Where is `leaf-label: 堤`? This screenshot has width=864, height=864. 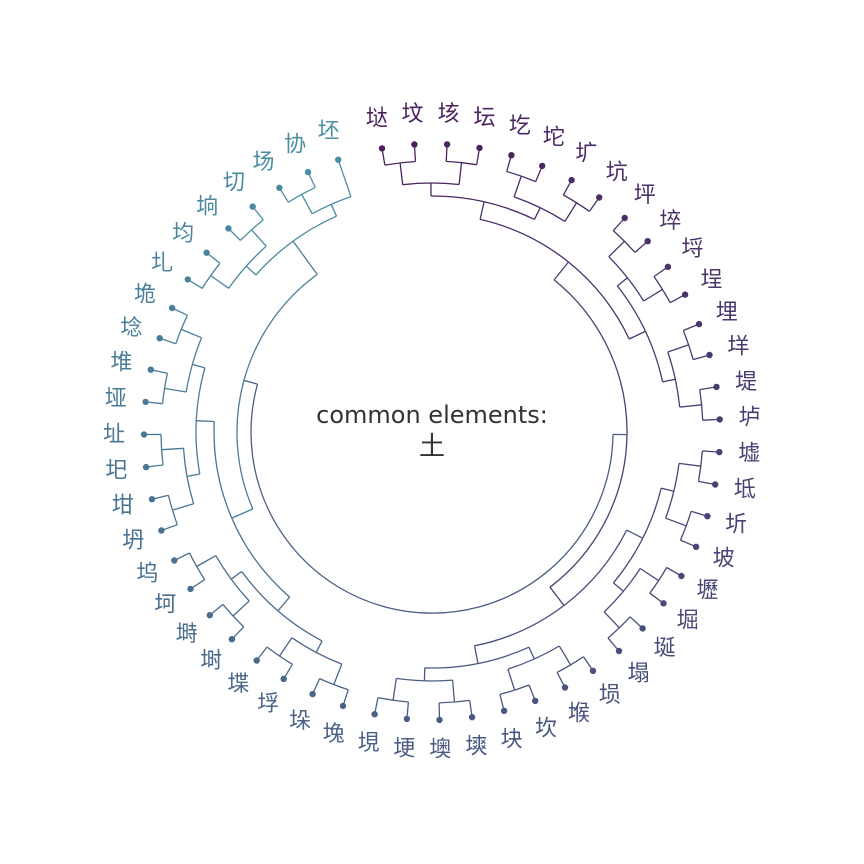
leaf-label: 堤 is located at coordinates (746, 382).